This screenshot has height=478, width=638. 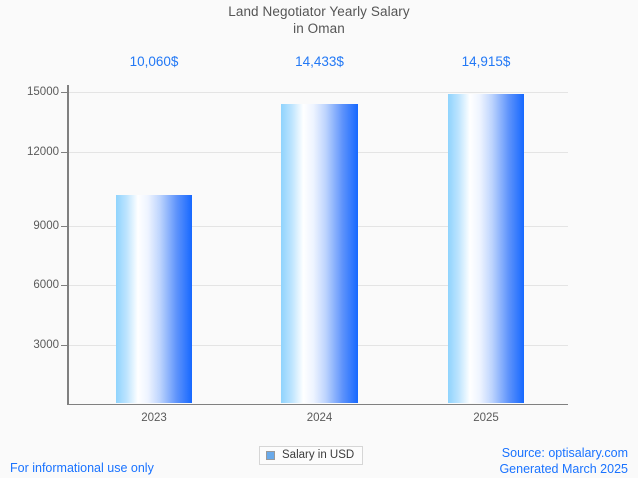 What do you see at coordinates (154, 61) in the screenshot?
I see `bar-value-label-2023: 10,060$` at bounding box center [154, 61].